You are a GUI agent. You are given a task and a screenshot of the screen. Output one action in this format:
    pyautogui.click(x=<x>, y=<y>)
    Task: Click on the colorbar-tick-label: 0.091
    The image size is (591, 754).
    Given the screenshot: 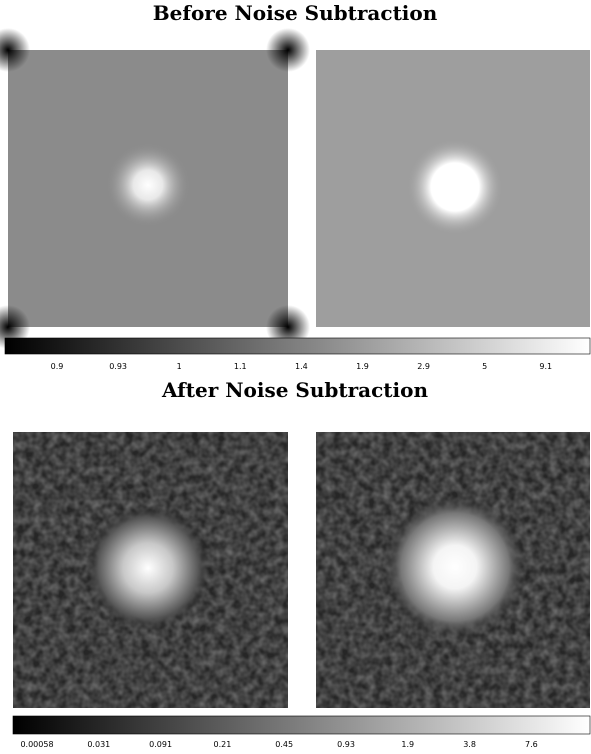 What is the action you would take?
    pyautogui.click(x=160, y=744)
    